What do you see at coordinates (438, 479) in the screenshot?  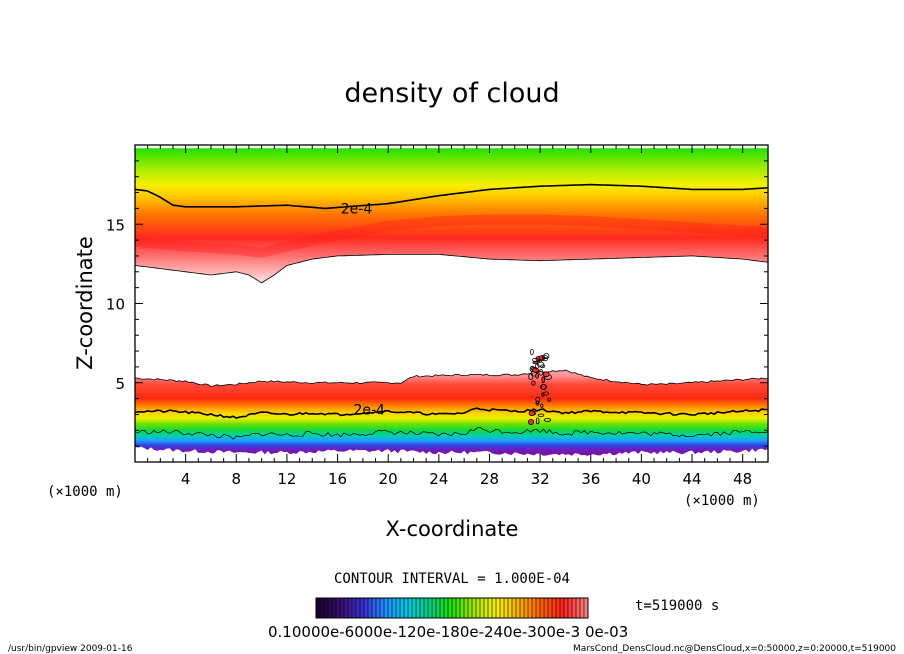 I see `x-tick-label: 24` at bounding box center [438, 479].